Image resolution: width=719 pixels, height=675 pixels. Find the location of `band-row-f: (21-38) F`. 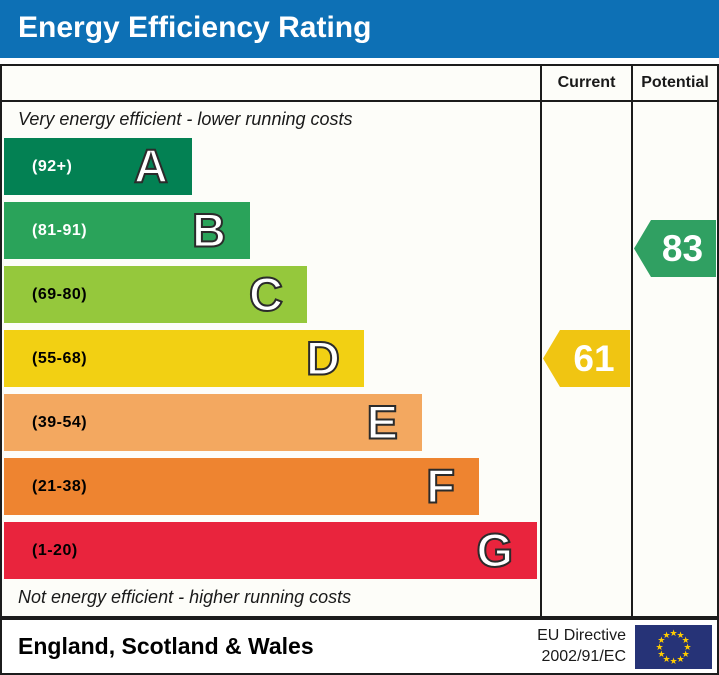

band-row-f: (21-38) F is located at coordinates (241, 486).